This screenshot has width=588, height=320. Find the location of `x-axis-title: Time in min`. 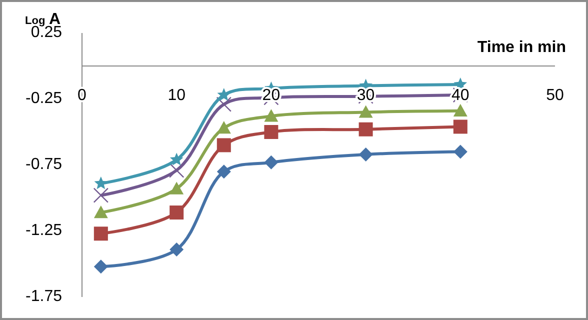

x-axis-title: Time in min is located at coordinates (521, 47).